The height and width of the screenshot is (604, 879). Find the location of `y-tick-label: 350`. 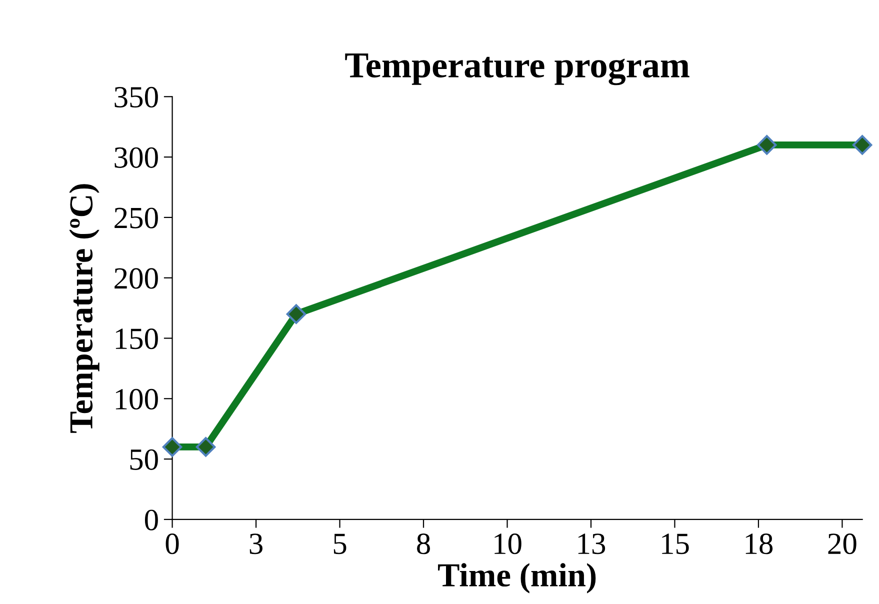

y-tick-label: 350 is located at coordinates (136, 97).